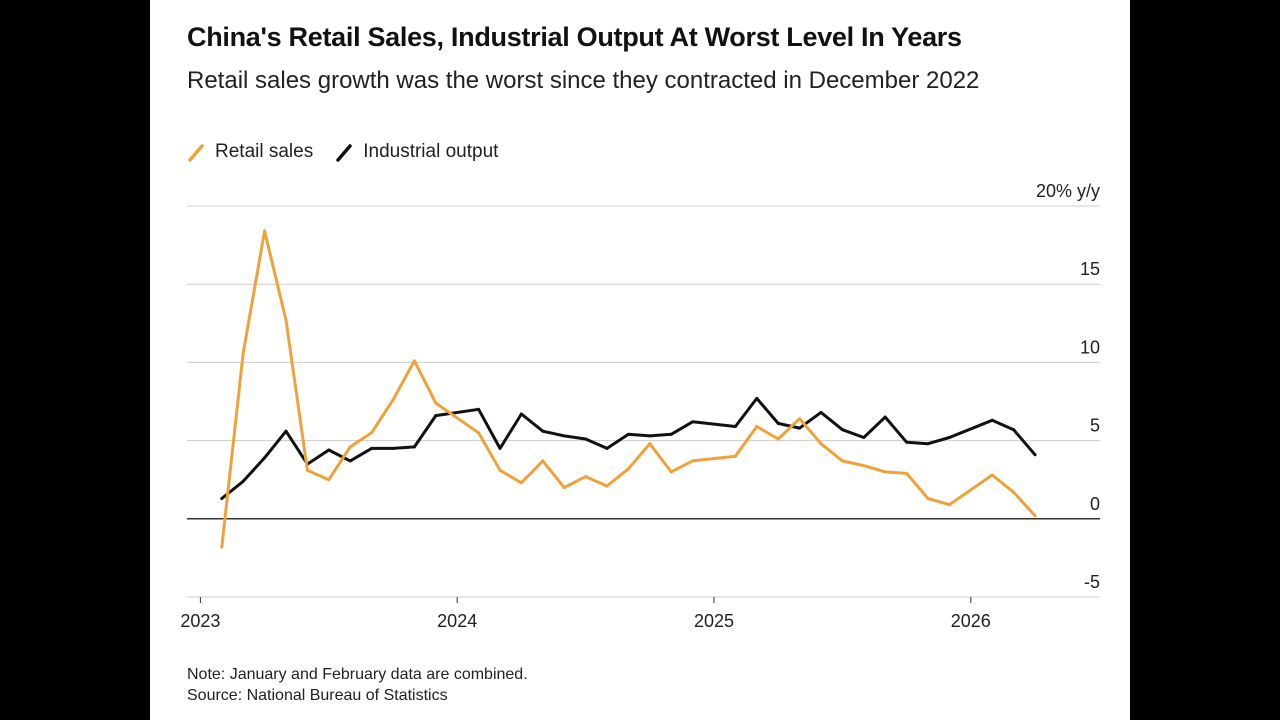 This screenshot has height=720, width=1280. What do you see at coordinates (200, 621) in the screenshot?
I see `x-tick-label: 2023` at bounding box center [200, 621].